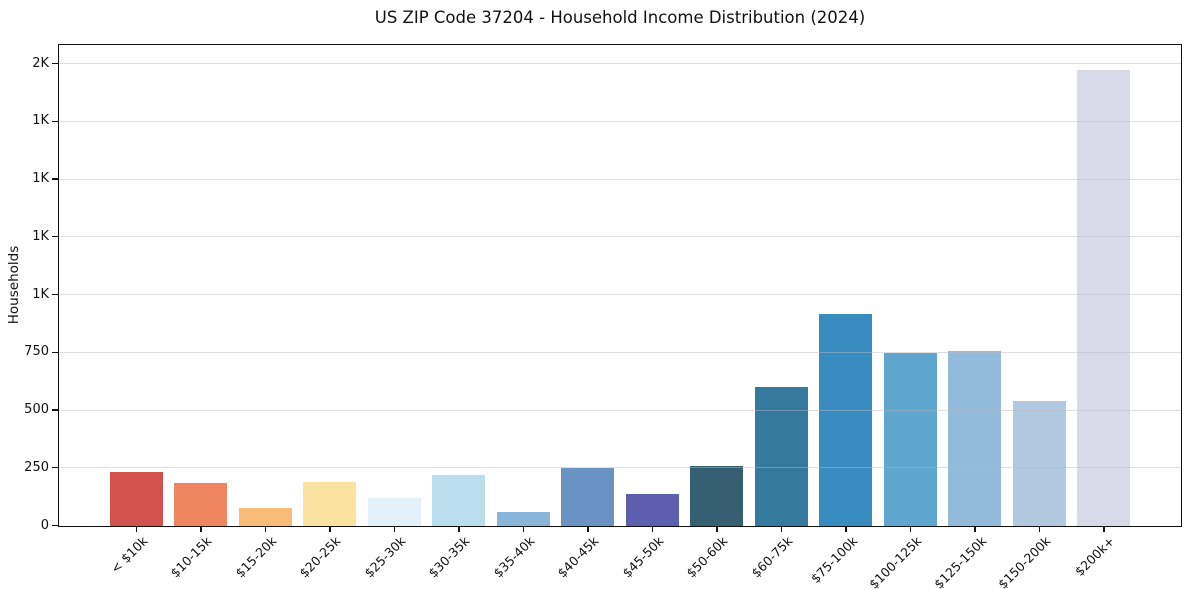 The width and height of the screenshot is (1189, 590). I want to click on bar-$125-150k, so click(974, 438).